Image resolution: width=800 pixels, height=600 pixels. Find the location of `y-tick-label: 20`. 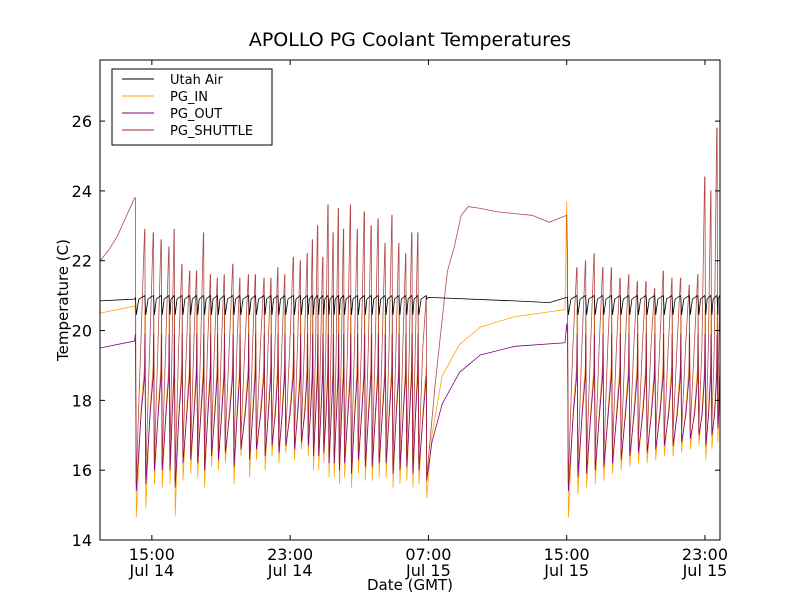

y-tick-label: 20 is located at coordinates (82, 331).